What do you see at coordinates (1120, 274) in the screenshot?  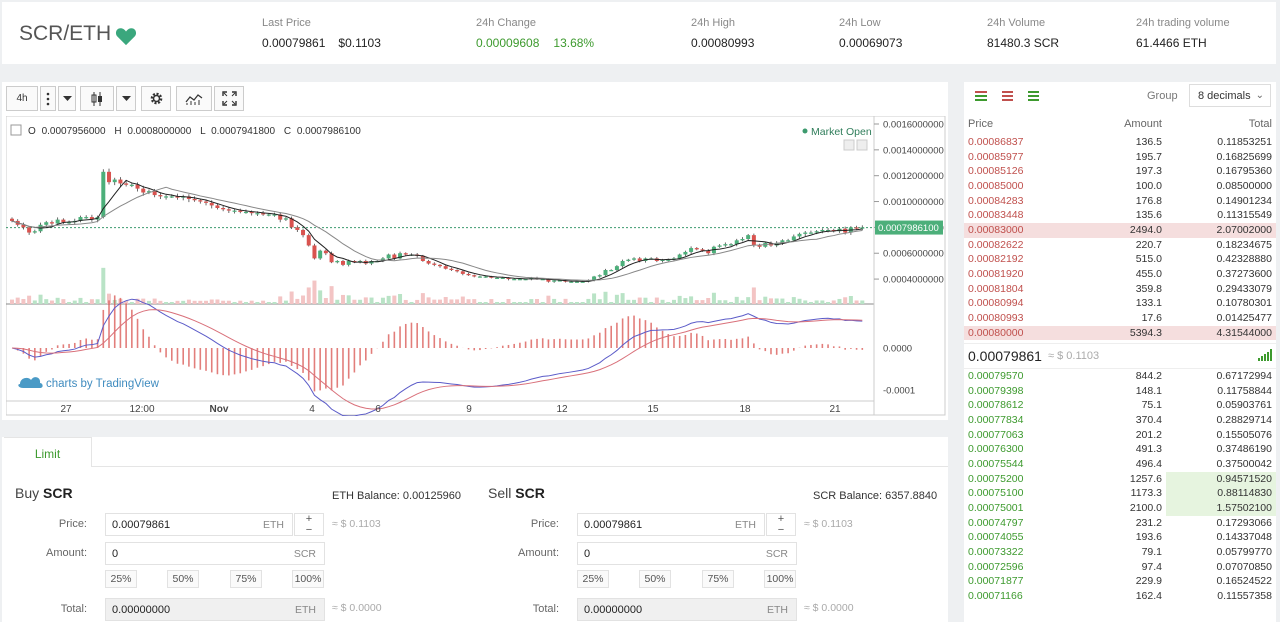 I see `ask-row: 0.00081920 455.0 0.37273600` at bounding box center [1120, 274].